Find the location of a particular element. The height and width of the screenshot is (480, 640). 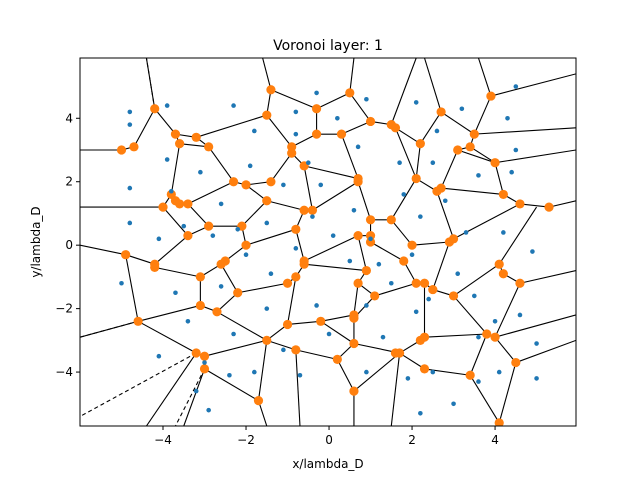

x-axis-label: x/lambda_D is located at coordinates (327, 464).